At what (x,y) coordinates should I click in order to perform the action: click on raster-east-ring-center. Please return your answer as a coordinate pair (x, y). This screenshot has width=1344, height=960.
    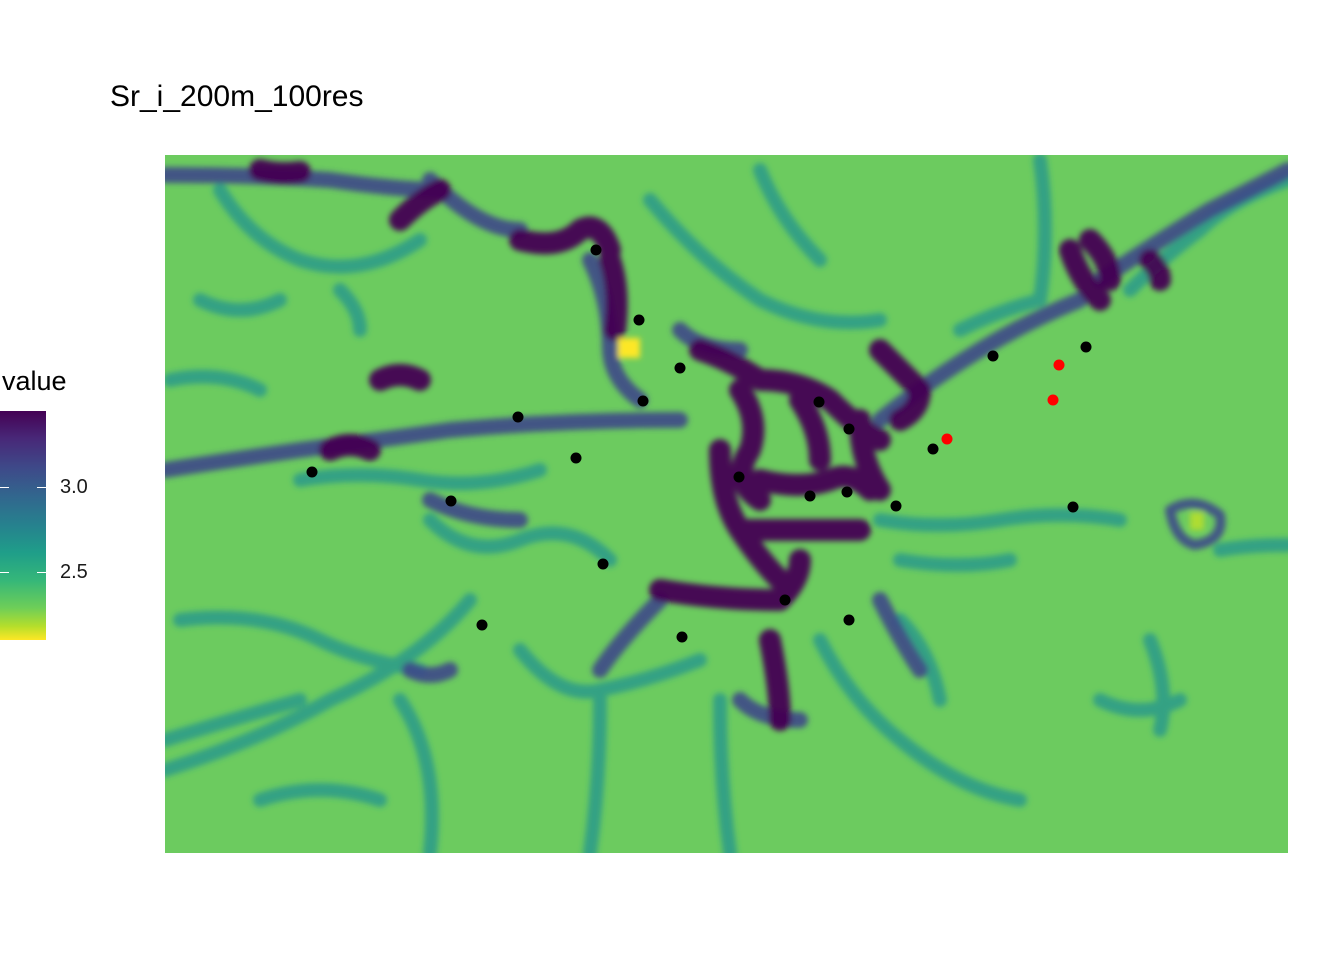
    Looking at the image, I should click on (1197, 521).